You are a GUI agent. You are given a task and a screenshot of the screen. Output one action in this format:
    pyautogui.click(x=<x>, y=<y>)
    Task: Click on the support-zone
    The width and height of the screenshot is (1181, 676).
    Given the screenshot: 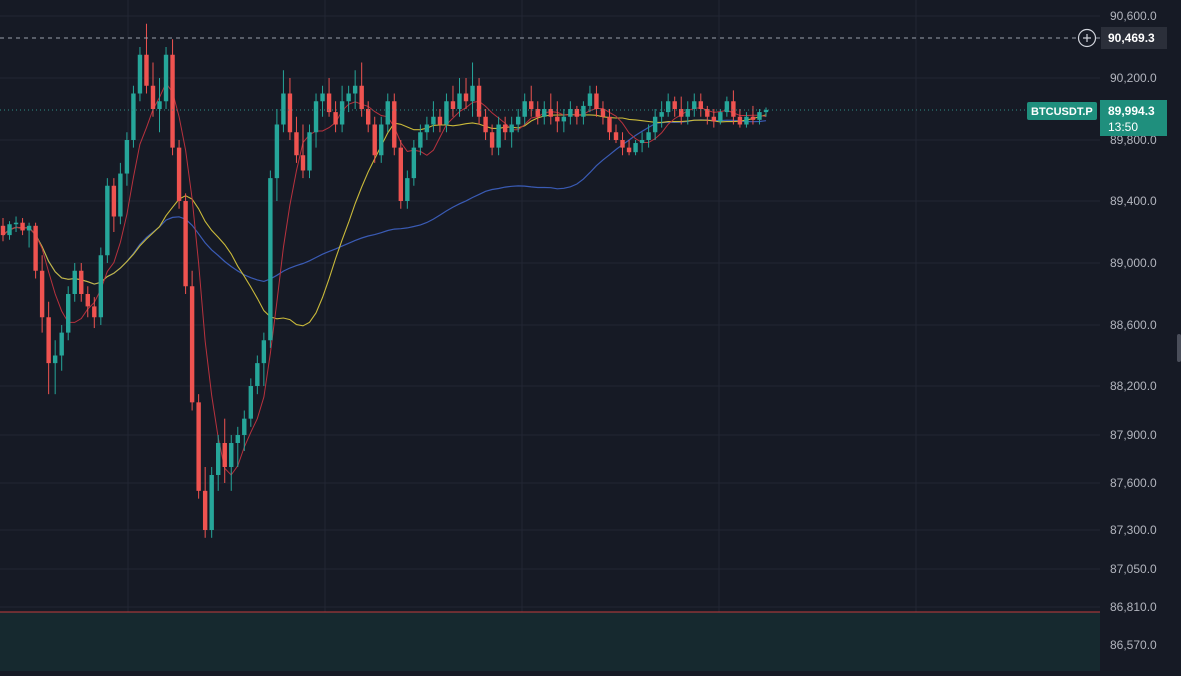 What is the action you would take?
    pyautogui.click(x=550, y=641)
    